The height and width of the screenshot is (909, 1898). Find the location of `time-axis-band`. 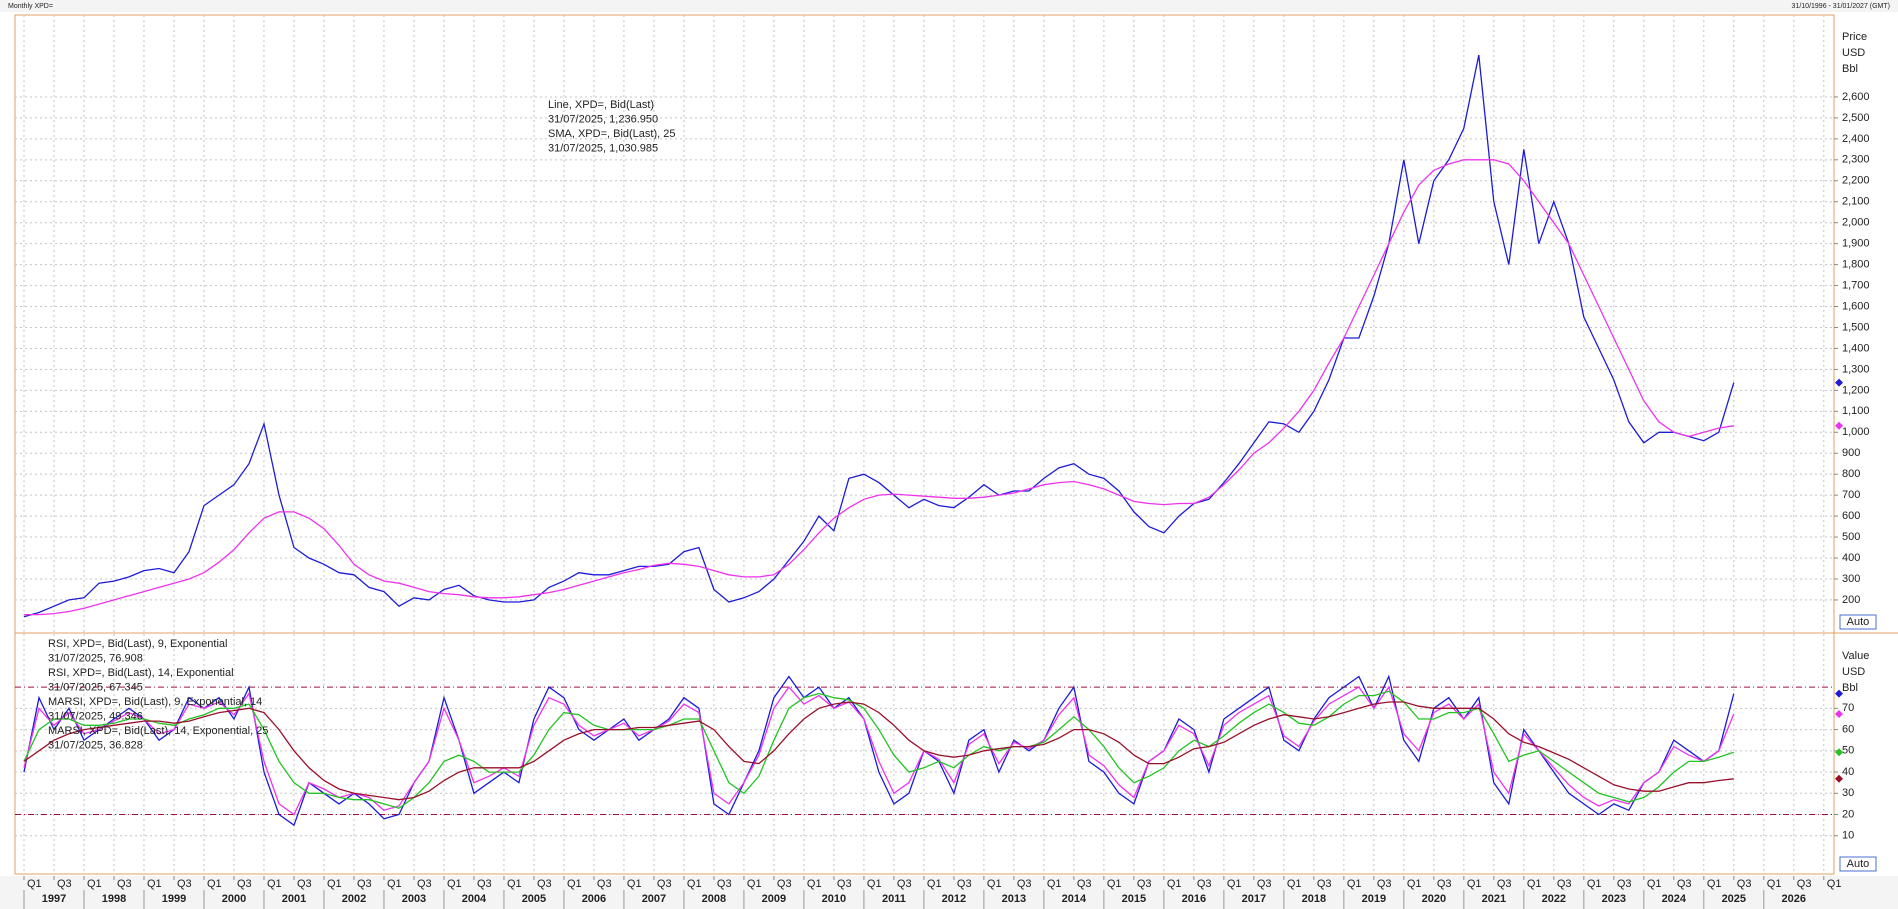

time-axis-band is located at coordinates (949, 892).